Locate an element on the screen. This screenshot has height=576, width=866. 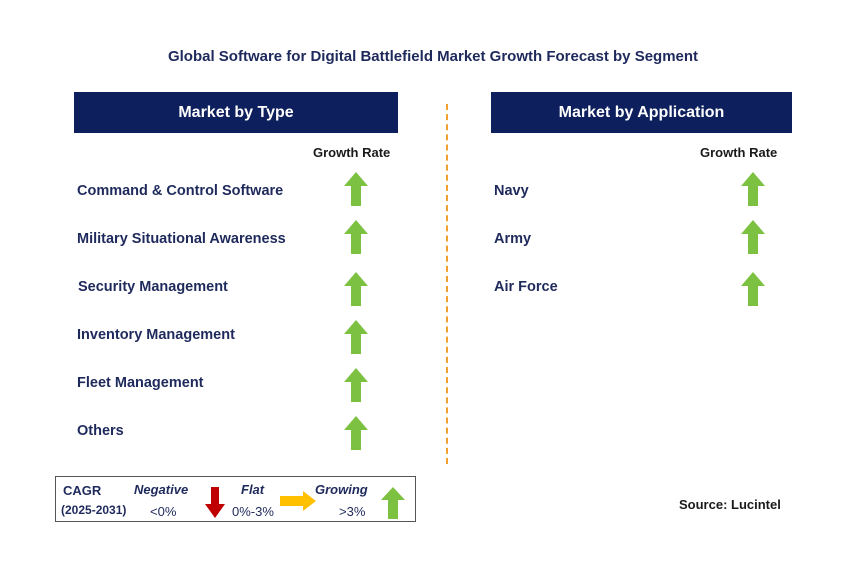
legend-growing-range: >3% is located at coordinates (352, 511).